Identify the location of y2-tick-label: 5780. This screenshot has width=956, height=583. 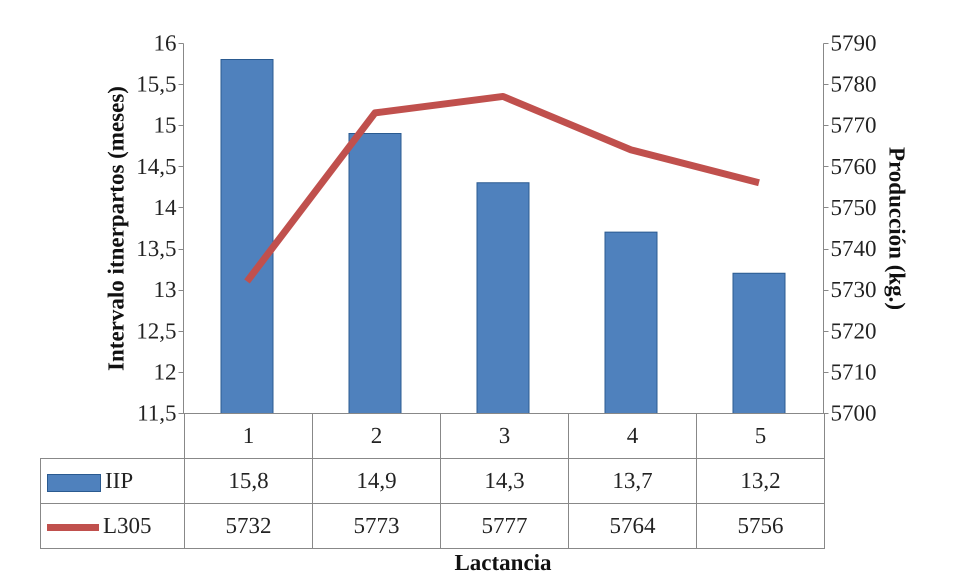
(853, 84).